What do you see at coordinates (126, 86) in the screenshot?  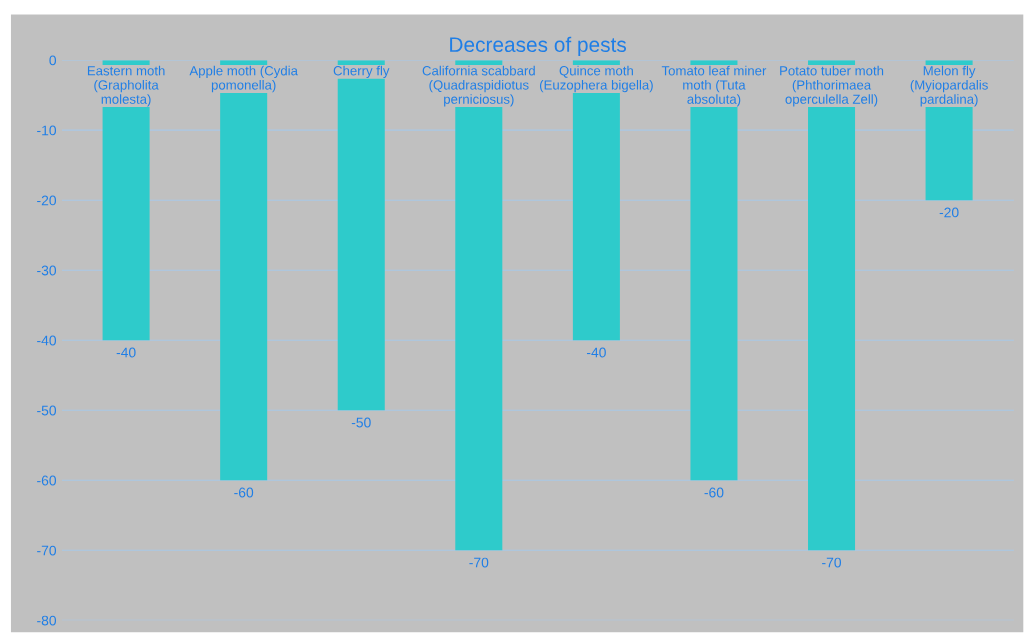 I see `x-tick-label: Eastern moth (Grapholita molesta)` at bounding box center [126, 86].